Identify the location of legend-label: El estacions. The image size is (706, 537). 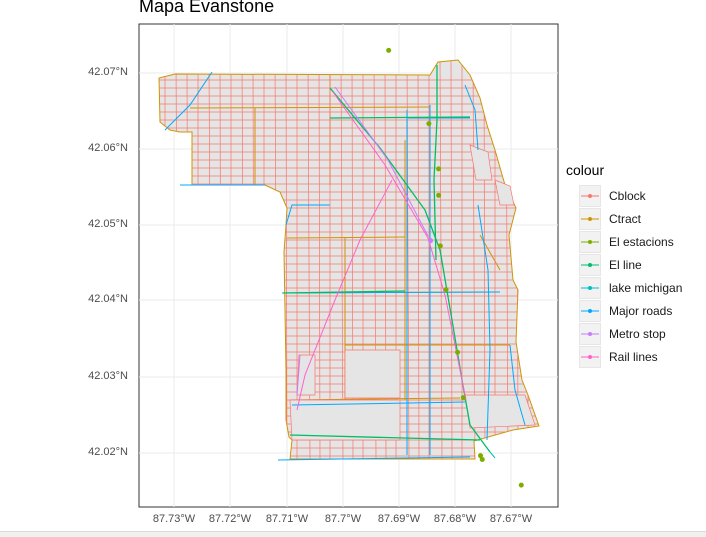
(641, 241).